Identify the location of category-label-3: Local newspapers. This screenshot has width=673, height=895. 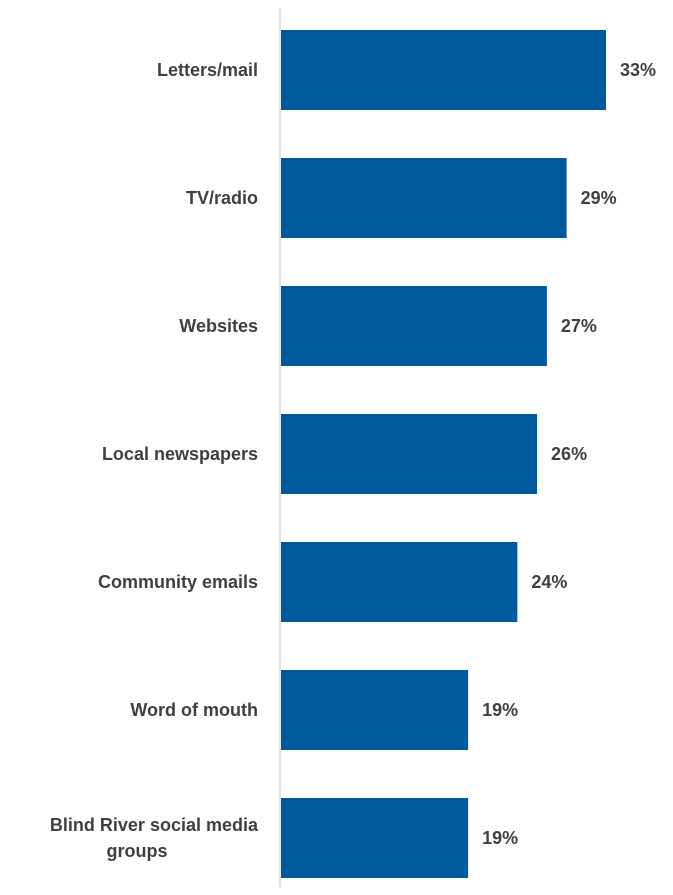
(180, 454).